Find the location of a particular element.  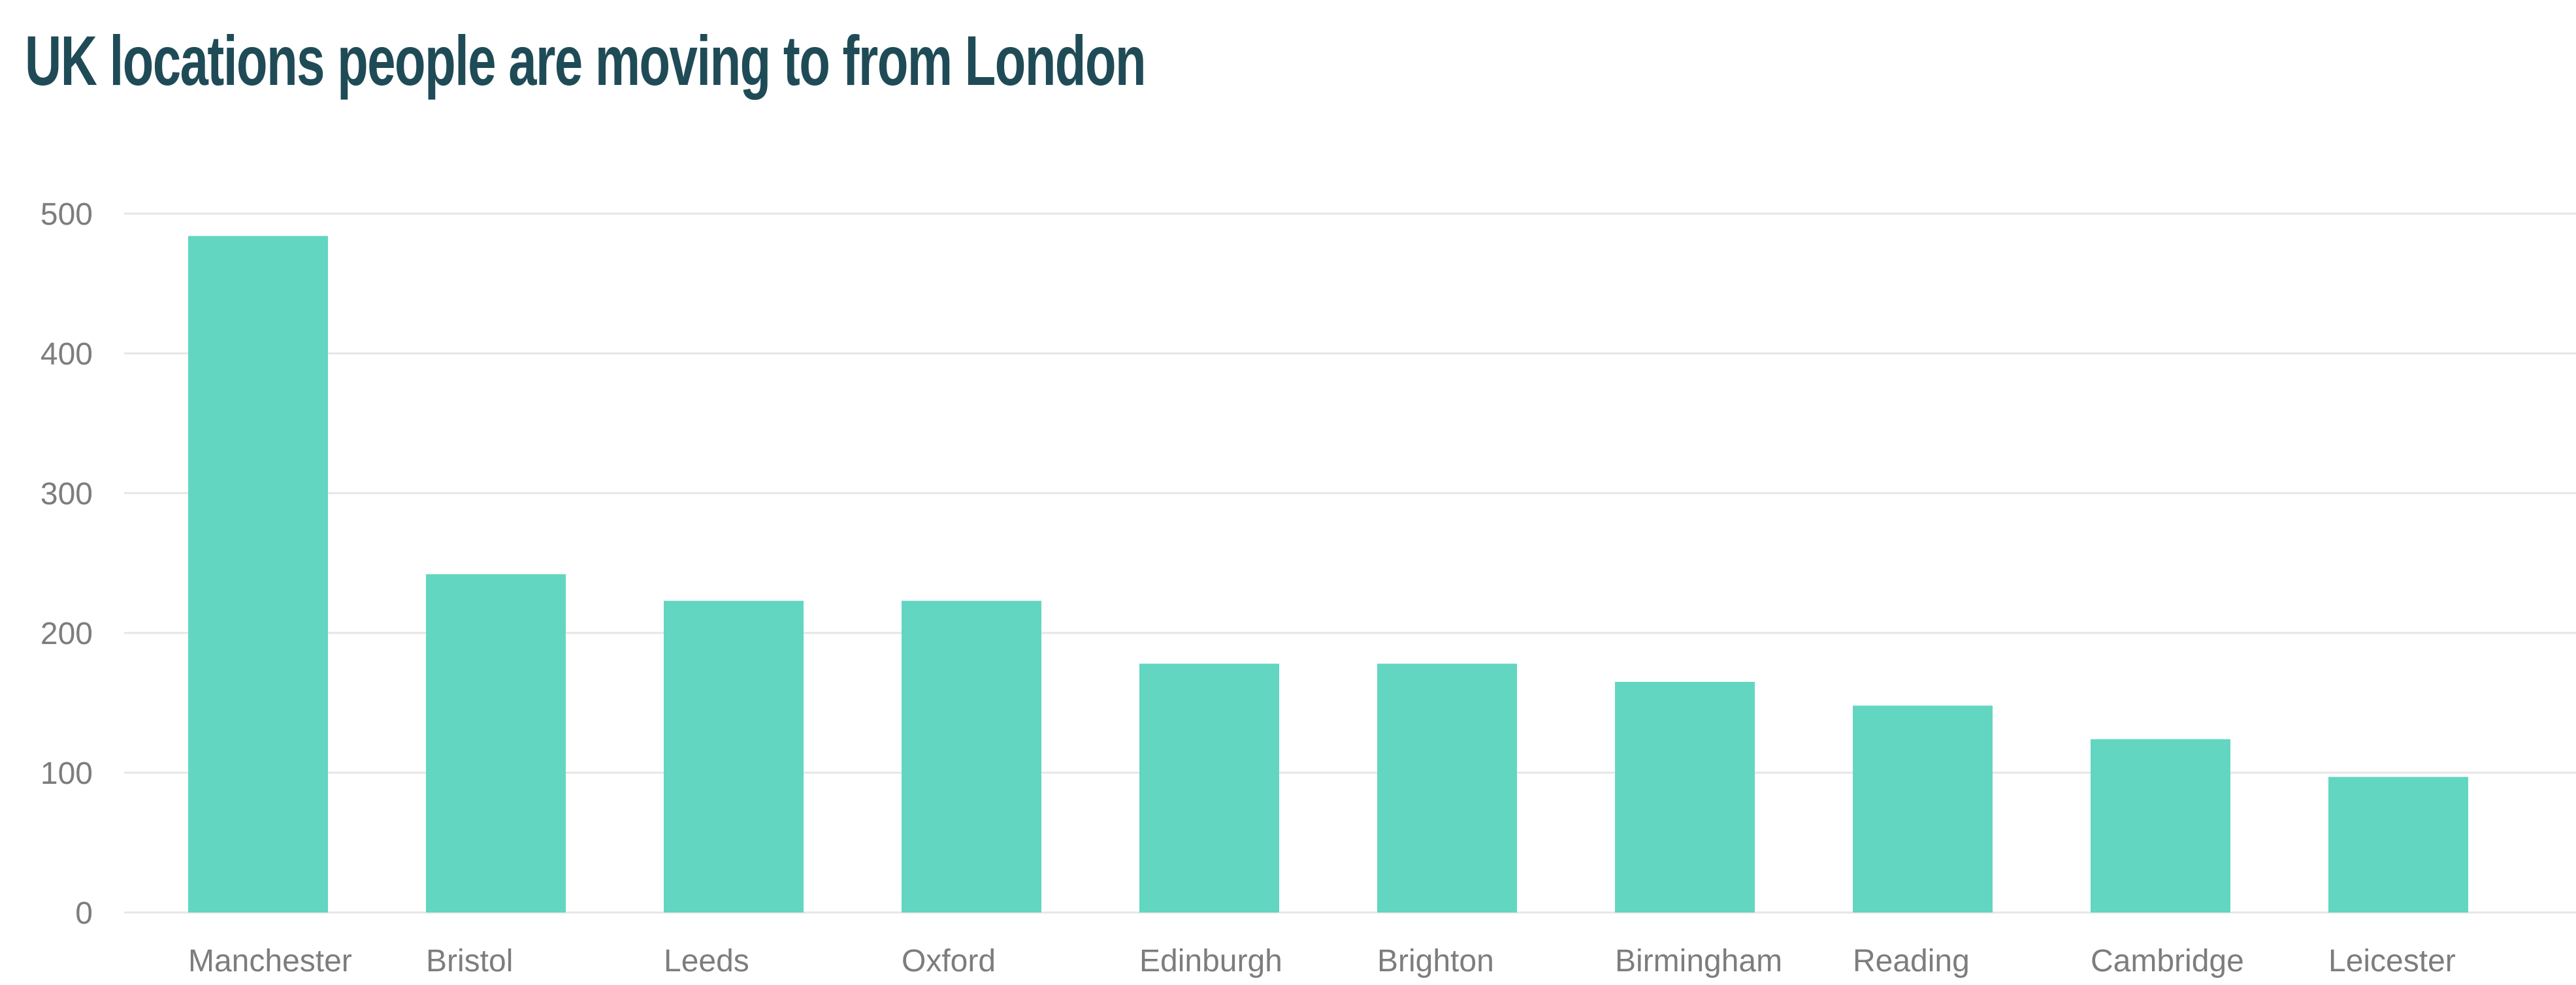

x-tick-label: Reading is located at coordinates (1911, 961).